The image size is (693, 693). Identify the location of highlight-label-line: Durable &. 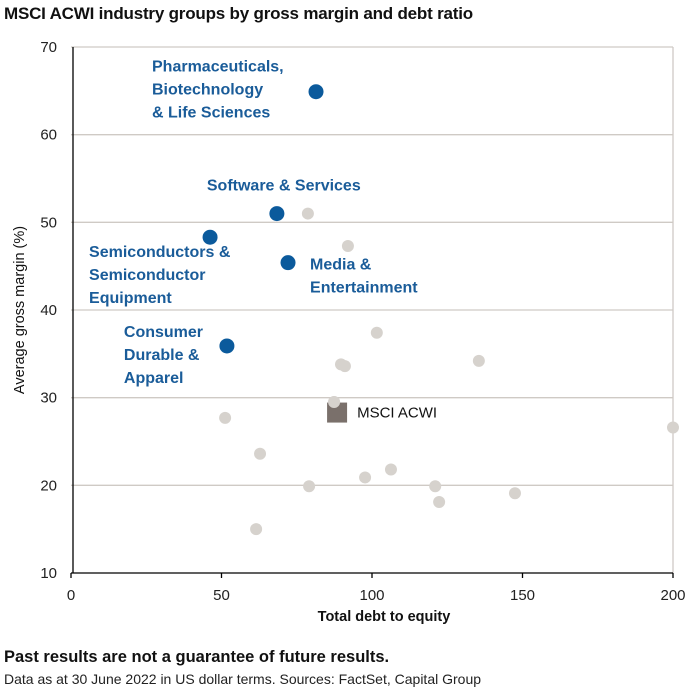
(162, 355).